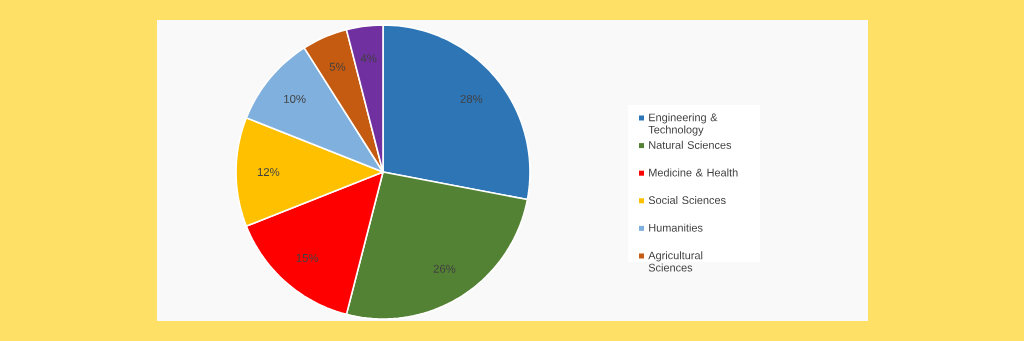  I want to click on legend-label: Social Sciences, so click(687, 200).